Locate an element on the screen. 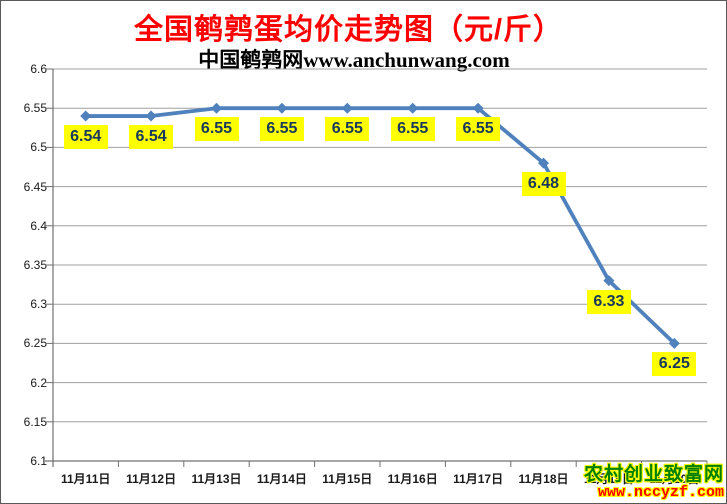  y-axis-tick-label: 6.1 is located at coordinates (38, 461).